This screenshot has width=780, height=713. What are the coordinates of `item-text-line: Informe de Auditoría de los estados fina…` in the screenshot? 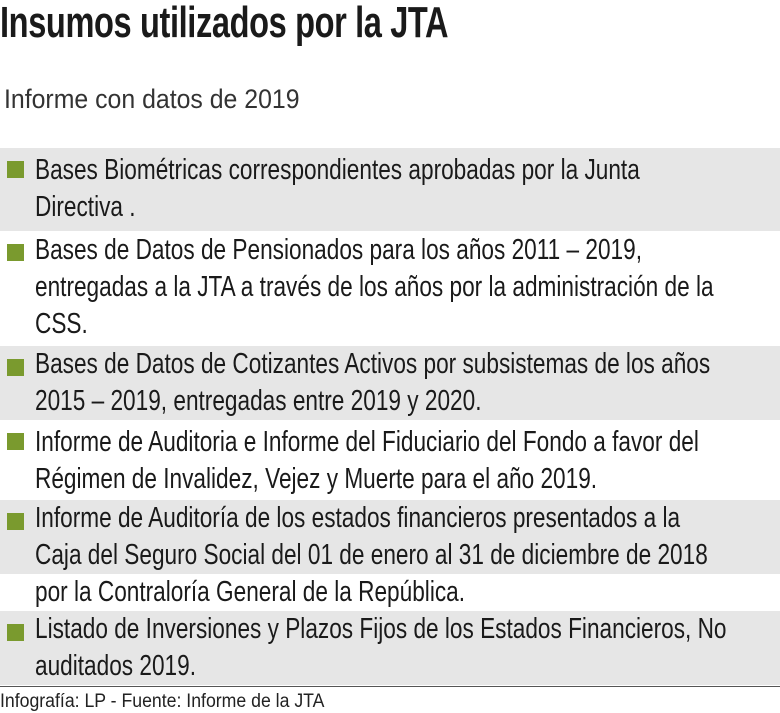 It's located at (358, 518).